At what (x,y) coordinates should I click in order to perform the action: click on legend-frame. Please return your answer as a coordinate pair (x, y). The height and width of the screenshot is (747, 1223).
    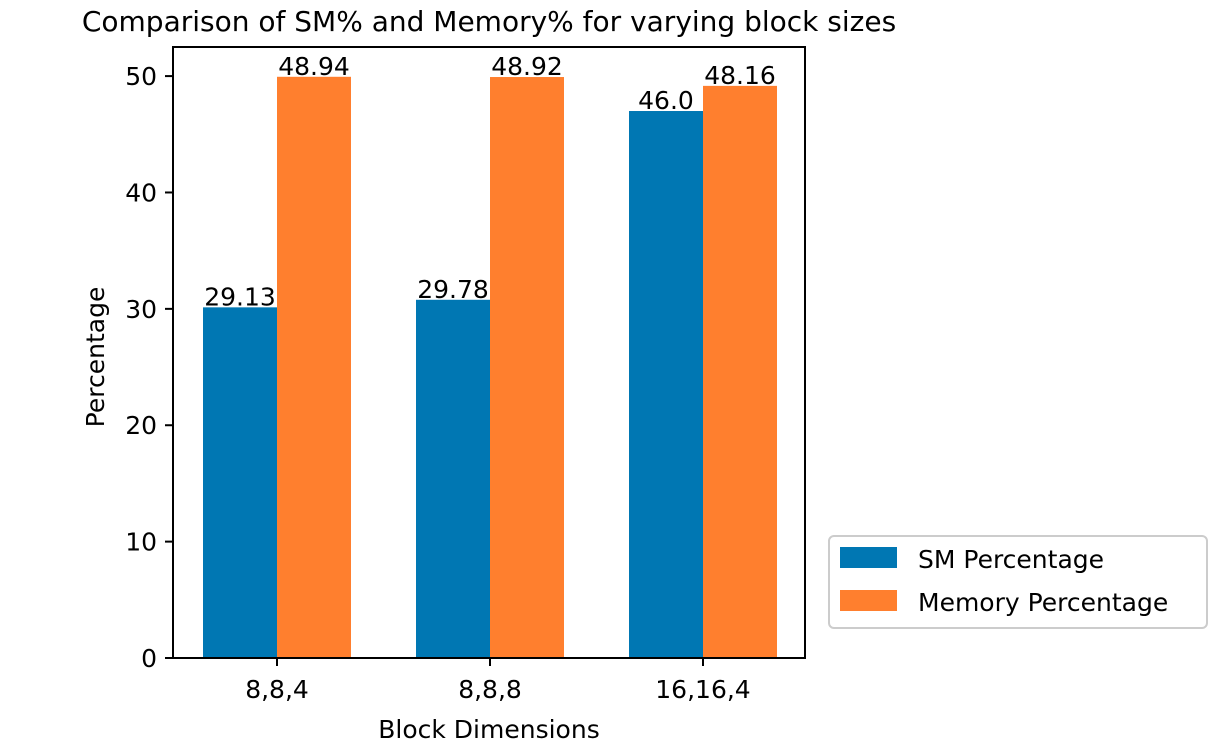
    Looking at the image, I should click on (1018, 582).